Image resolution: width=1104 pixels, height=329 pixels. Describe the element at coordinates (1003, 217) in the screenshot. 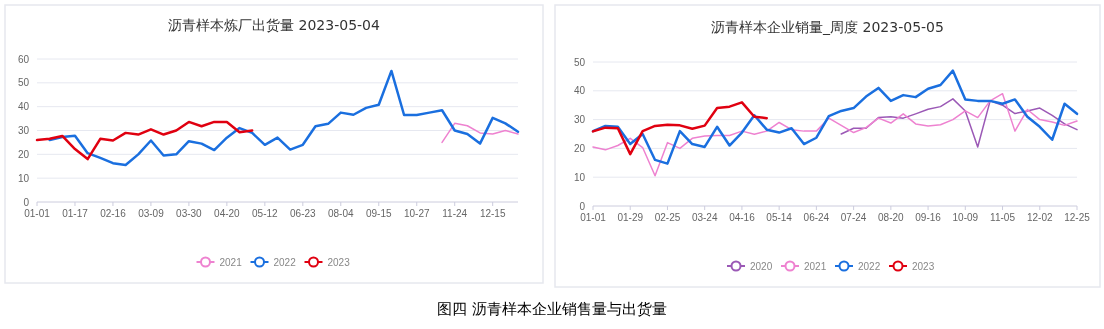

I see `x-tick-label: 11-05` at that location.